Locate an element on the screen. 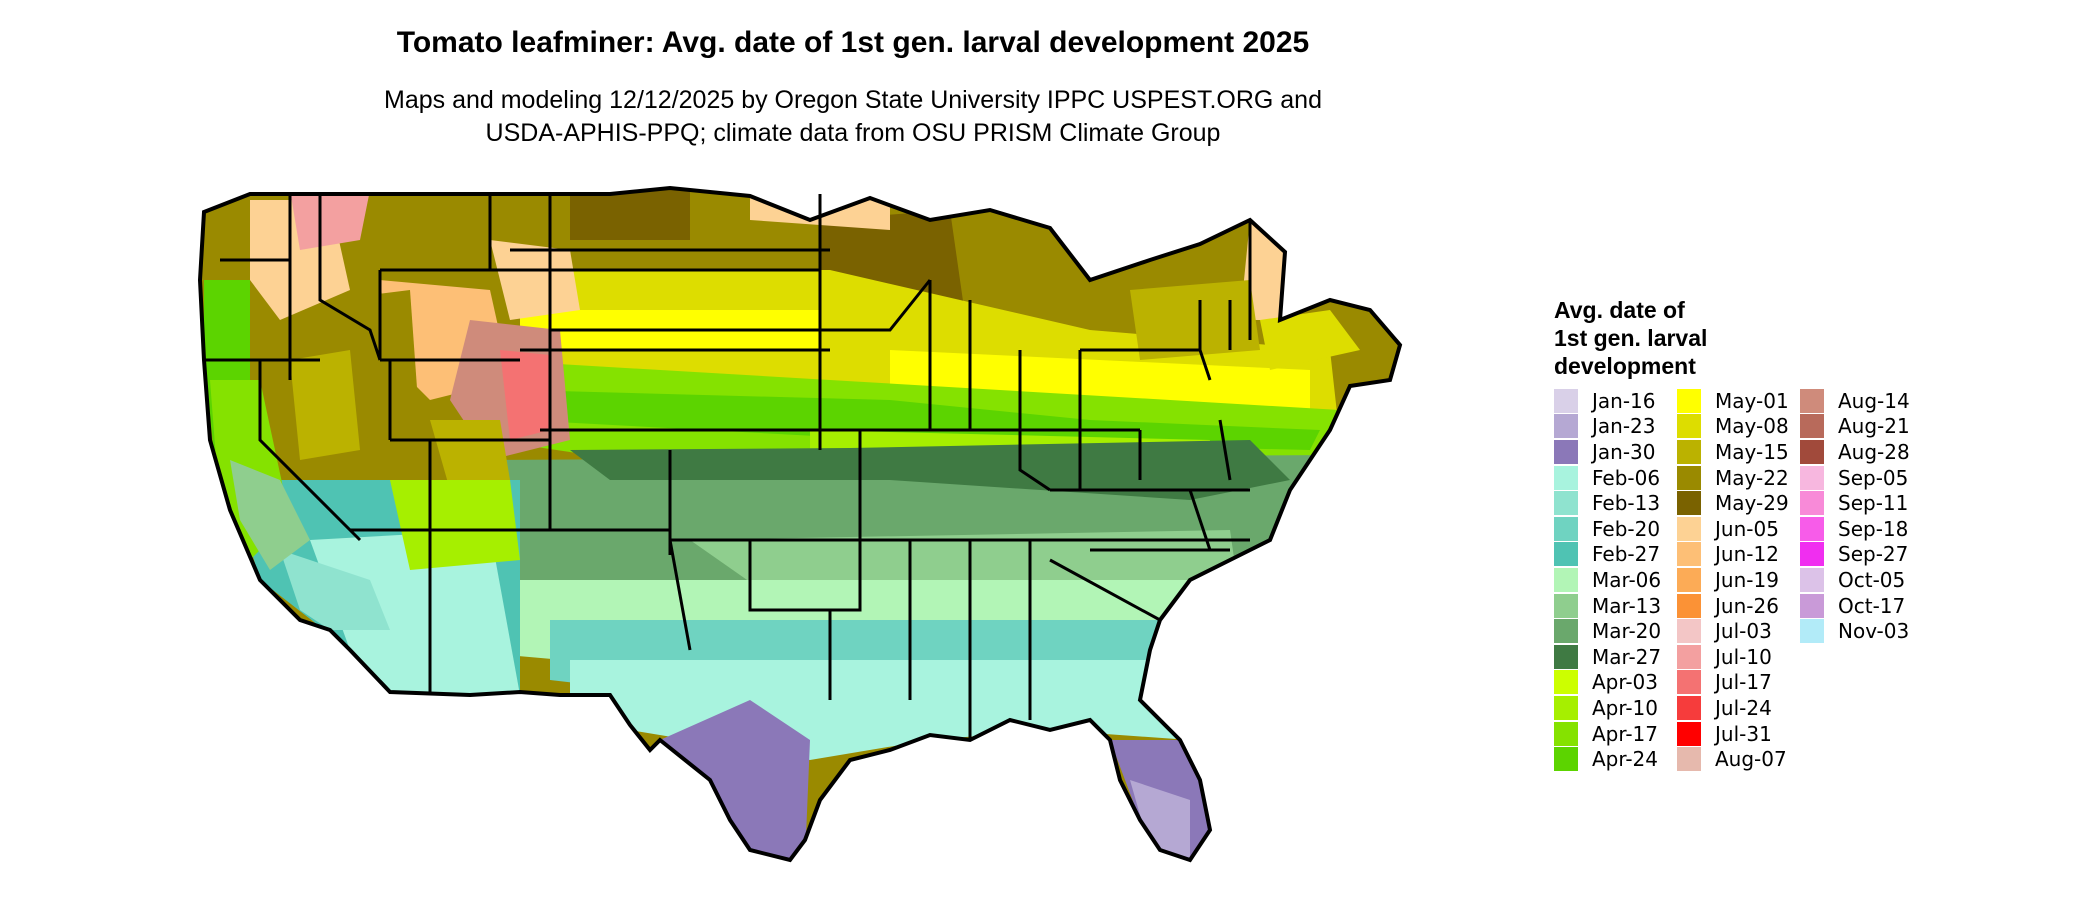 This screenshot has width=2100, height=900. legend-item: Nov-03 is located at coordinates (1861, 631).